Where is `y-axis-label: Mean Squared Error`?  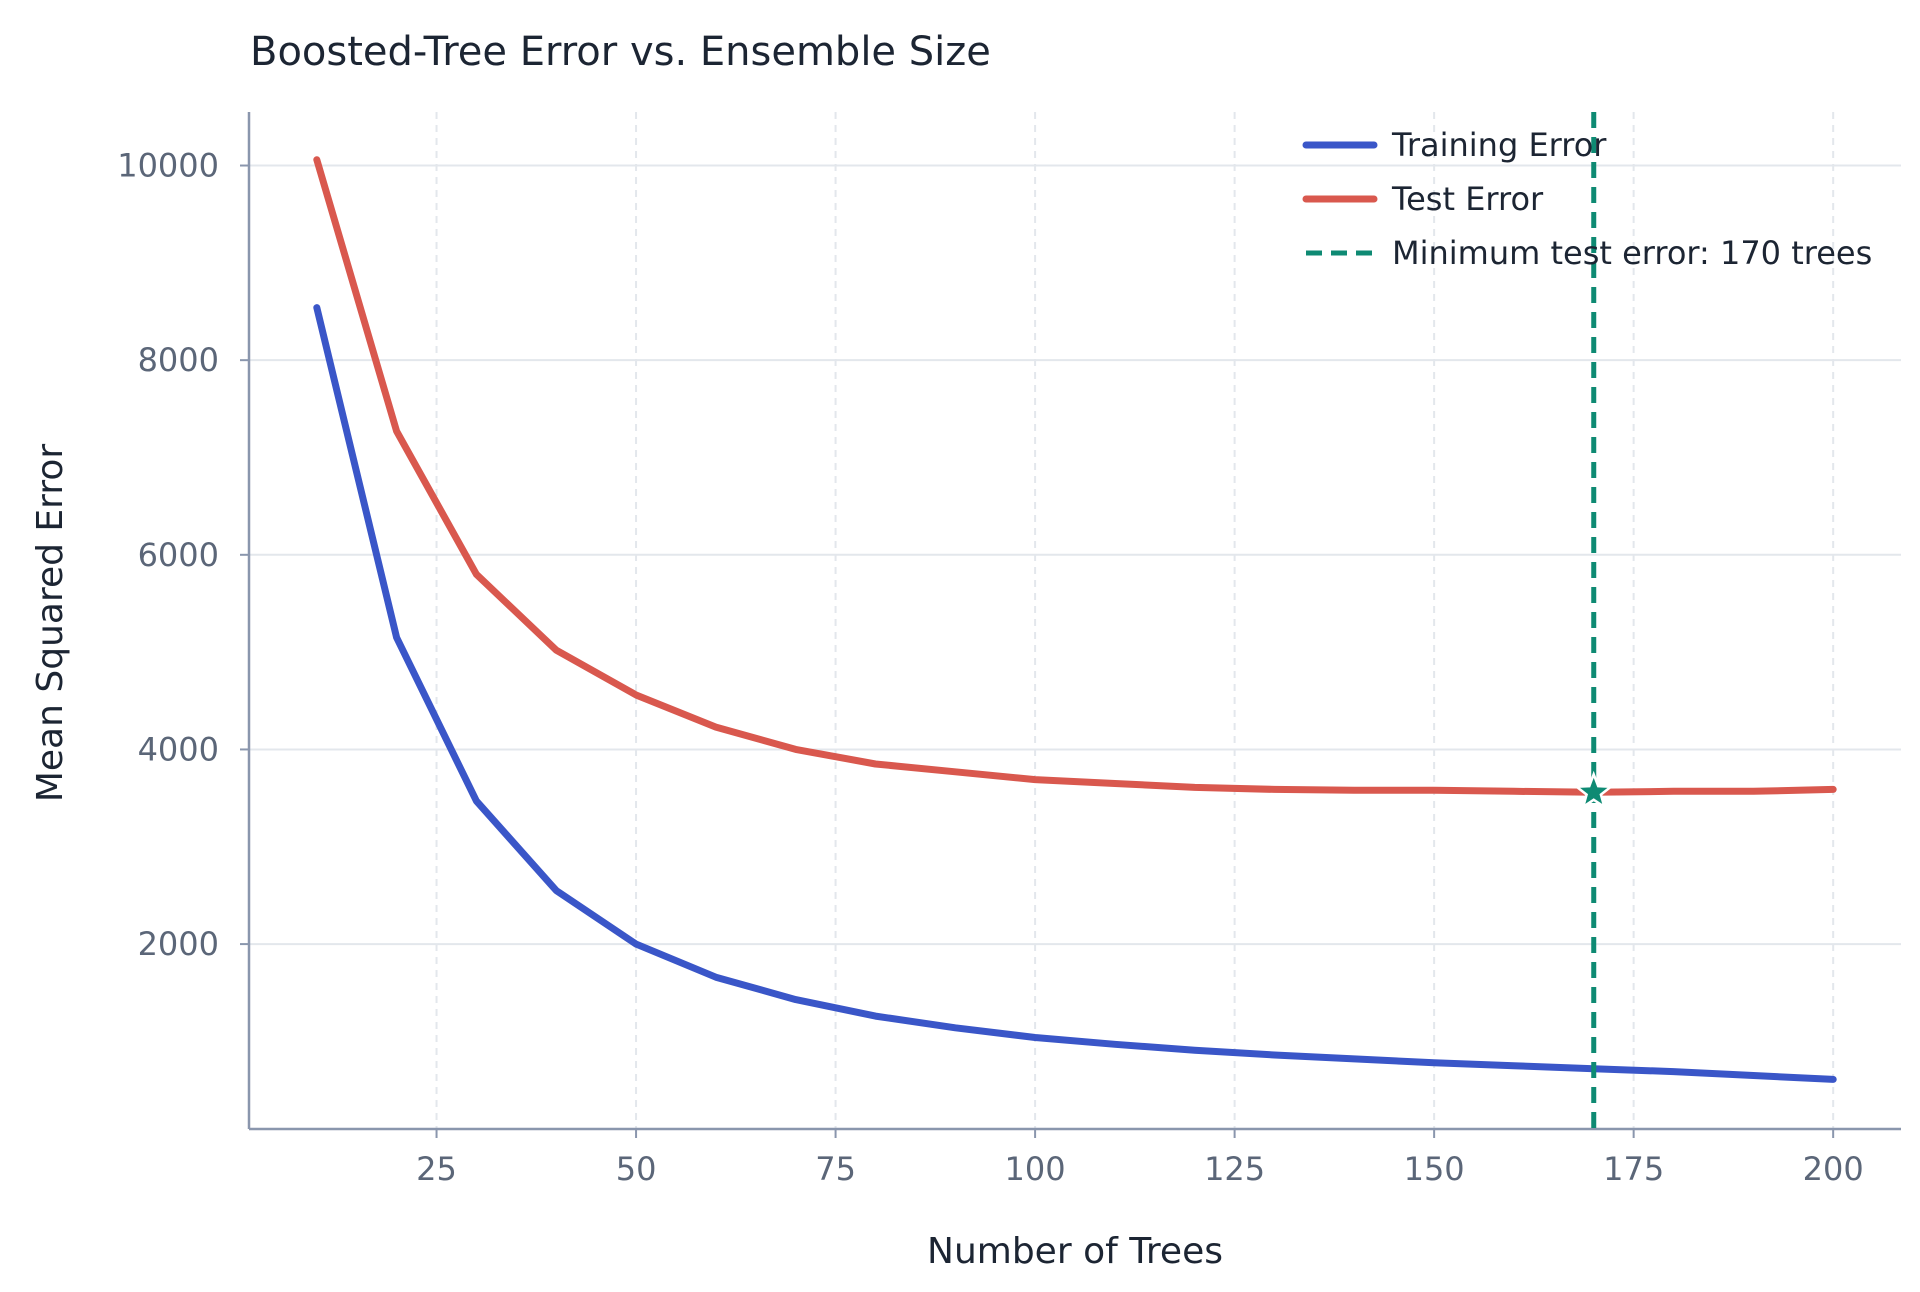 y-axis-label: Mean Squared Error is located at coordinates (50, 623).